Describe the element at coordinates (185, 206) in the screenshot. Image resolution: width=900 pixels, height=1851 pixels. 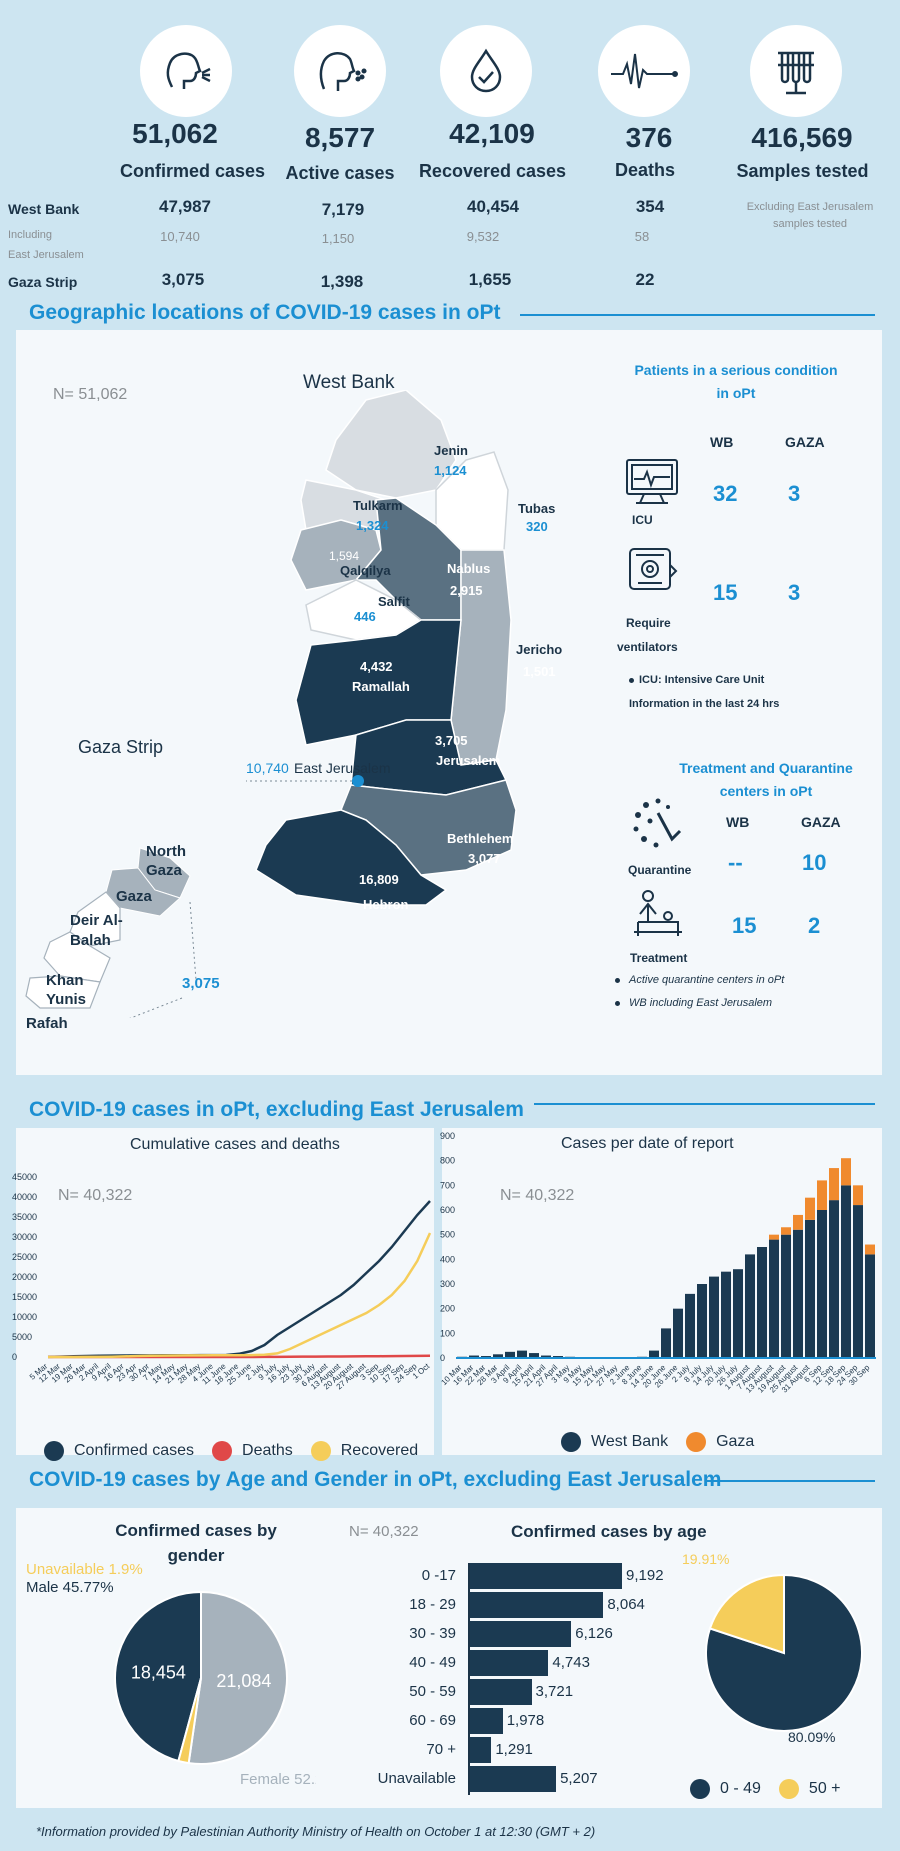
I see `wb-confirmed: 47,987` at that location.